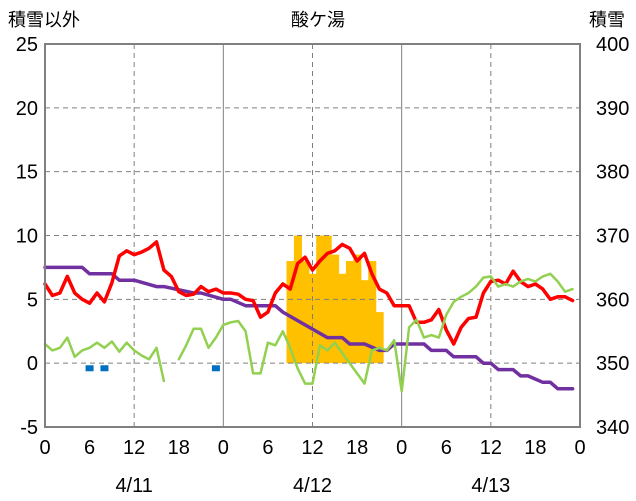 The image size is (636, 501). I want to click on left-tick-labels: 25 20 15 10 5 0 -5, so click(27, 236).